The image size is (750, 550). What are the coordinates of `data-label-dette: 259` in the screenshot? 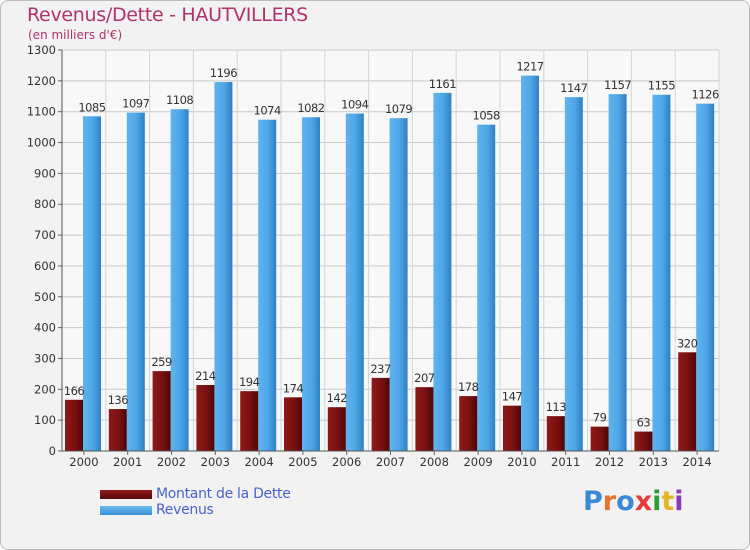 It's located at (161, 362).